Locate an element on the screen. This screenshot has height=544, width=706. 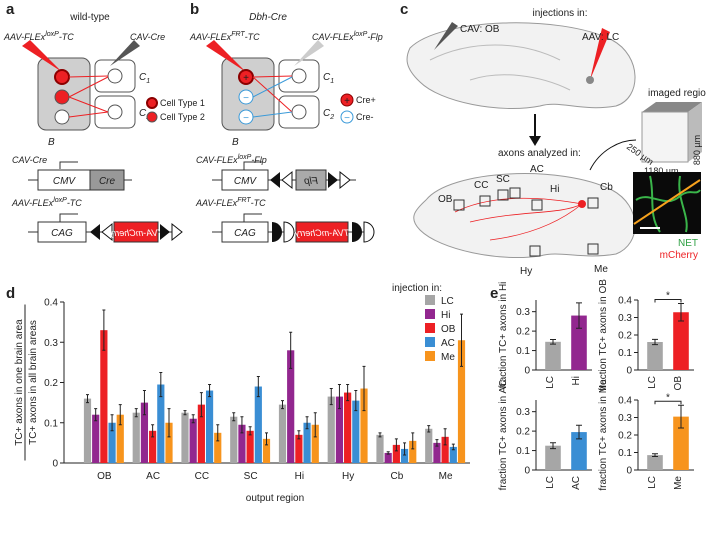
construct-label: CAV-Cre is located at coordinates (29, 160).